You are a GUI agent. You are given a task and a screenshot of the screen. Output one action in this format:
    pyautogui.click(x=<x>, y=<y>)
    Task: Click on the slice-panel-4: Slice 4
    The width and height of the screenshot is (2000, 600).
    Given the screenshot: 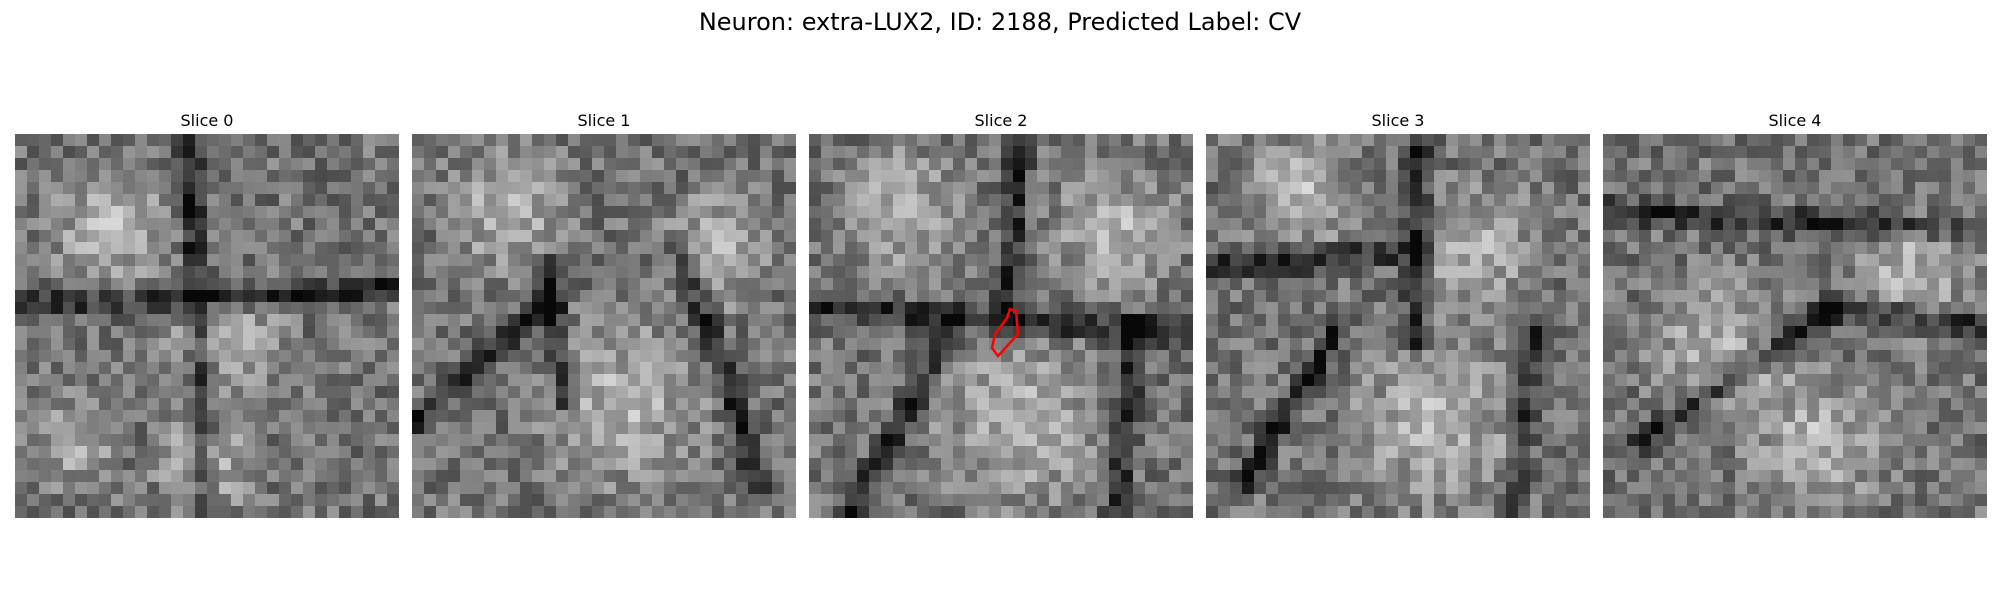 What is the action you would take?
    pyautogui.click(x=1795, y=313)
    